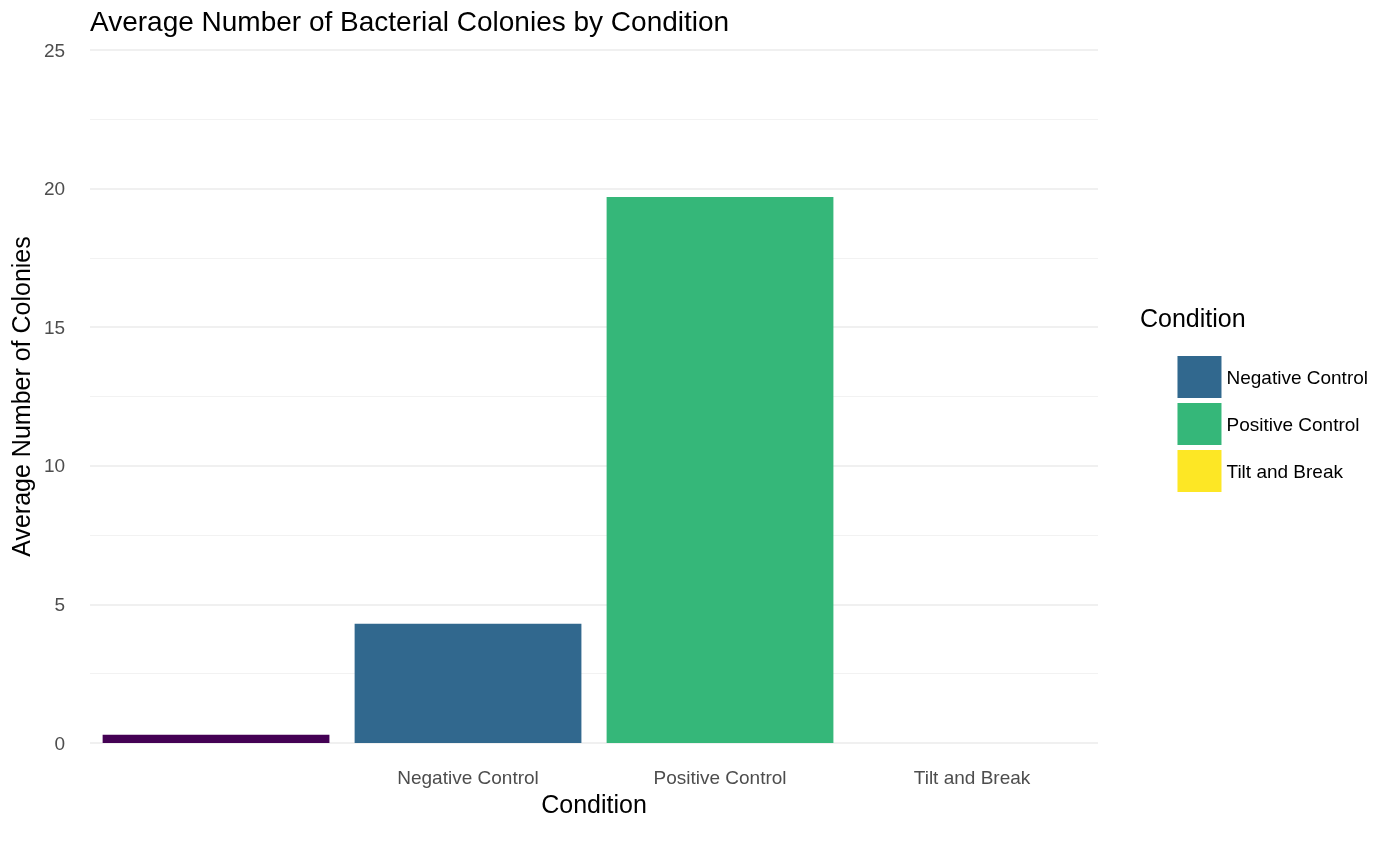  I want to click on y-tick-label: 0, so click(60, 743).